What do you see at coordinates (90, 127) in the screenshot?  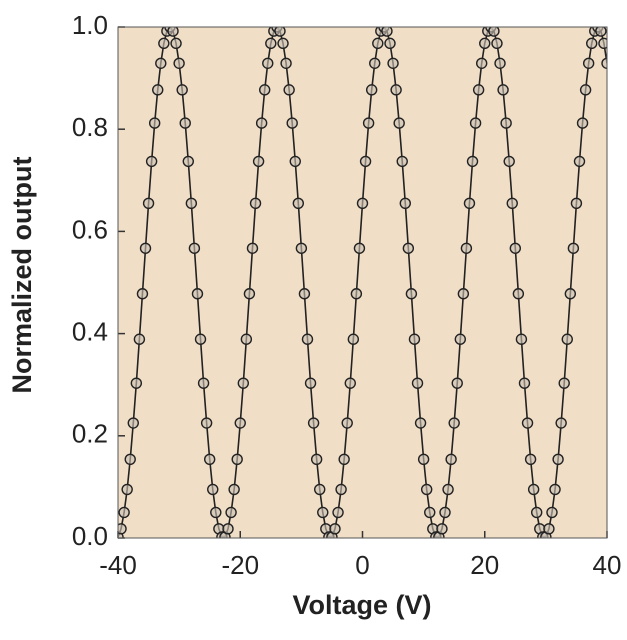 I see `y-tick-label: 0.8` at bounding box center [90, 127].